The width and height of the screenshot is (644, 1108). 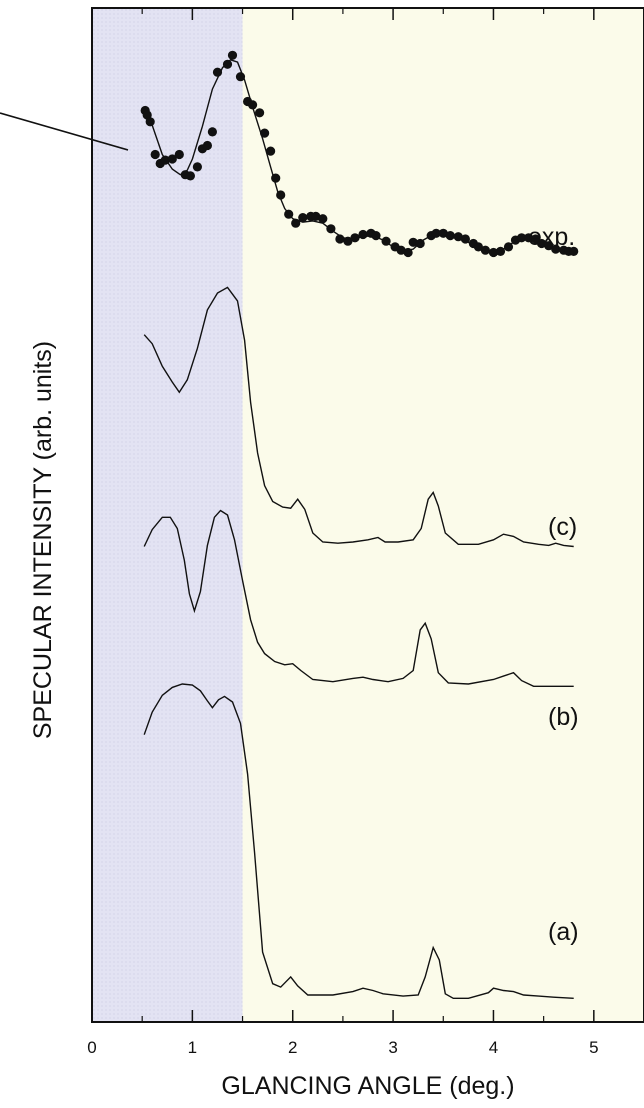 What do you see at coordinates (91, 1047) in the screenshot?
I see `x-tick-label-0: 0` at bounding box center [91, 1047].